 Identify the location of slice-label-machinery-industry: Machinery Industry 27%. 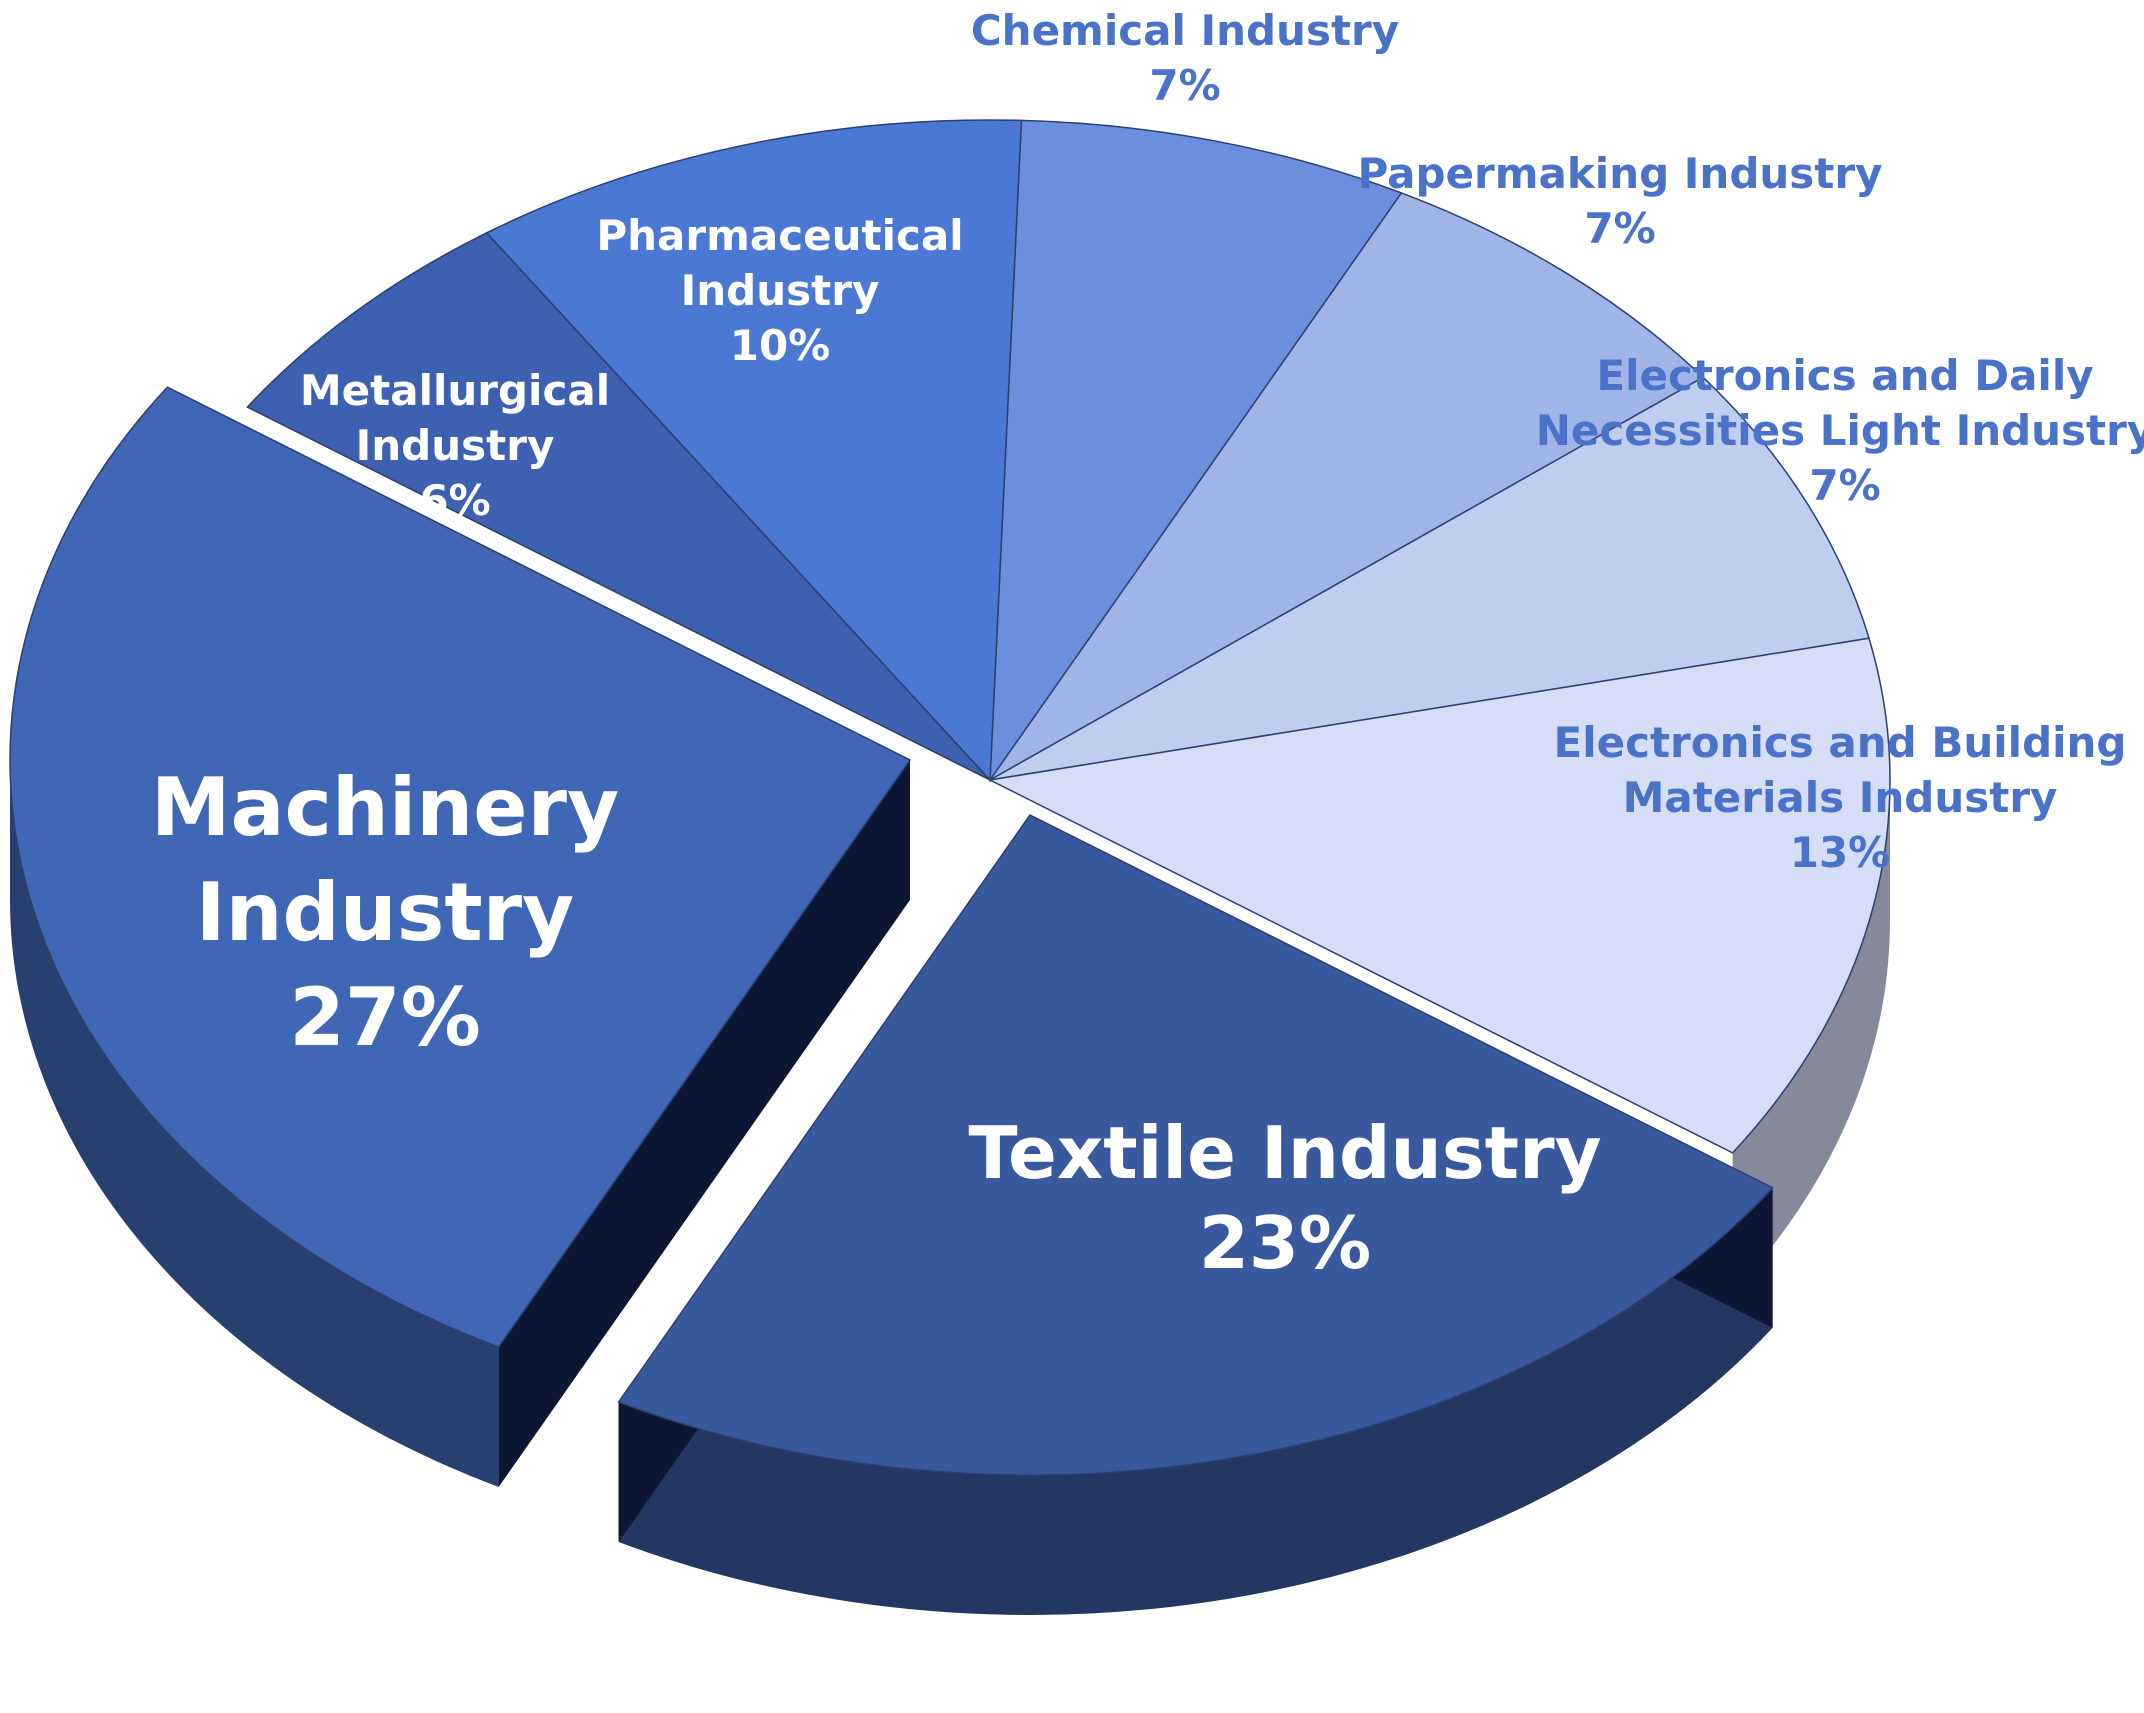
(385, 912).